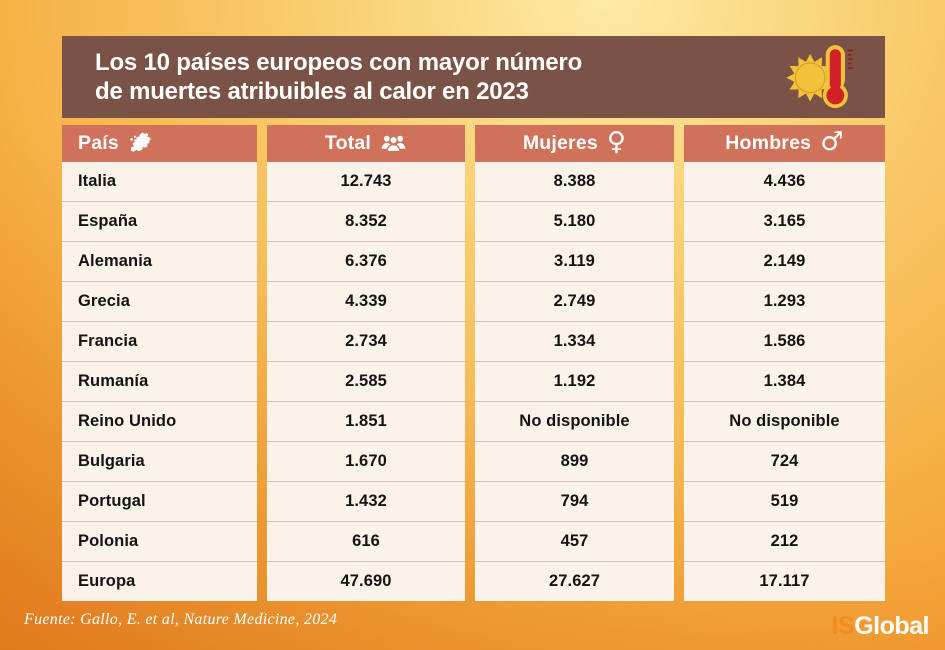 The width and height of the screenshot is (945, 650). What do you see at coordinates (574, 181) in the screenshot?
I see `mujeres-cell: 8.388` at bounding box center [574, 181].